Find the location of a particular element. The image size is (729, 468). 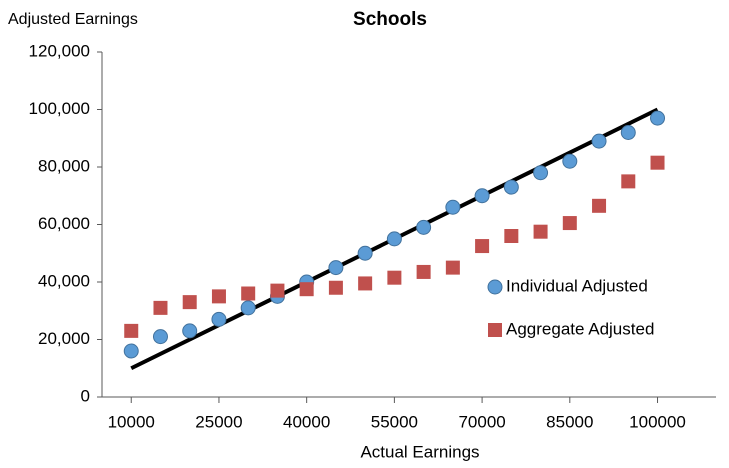

x-tick-label: 40000 is located at coordinates (306, 421).